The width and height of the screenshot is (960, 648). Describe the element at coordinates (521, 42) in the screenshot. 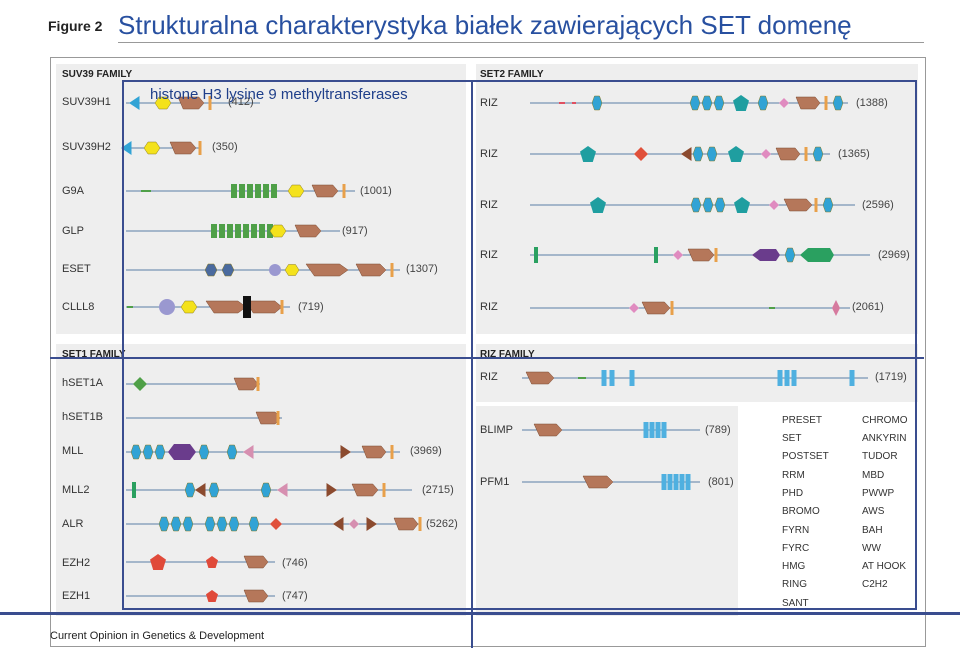

I see `title-rule` at that location.